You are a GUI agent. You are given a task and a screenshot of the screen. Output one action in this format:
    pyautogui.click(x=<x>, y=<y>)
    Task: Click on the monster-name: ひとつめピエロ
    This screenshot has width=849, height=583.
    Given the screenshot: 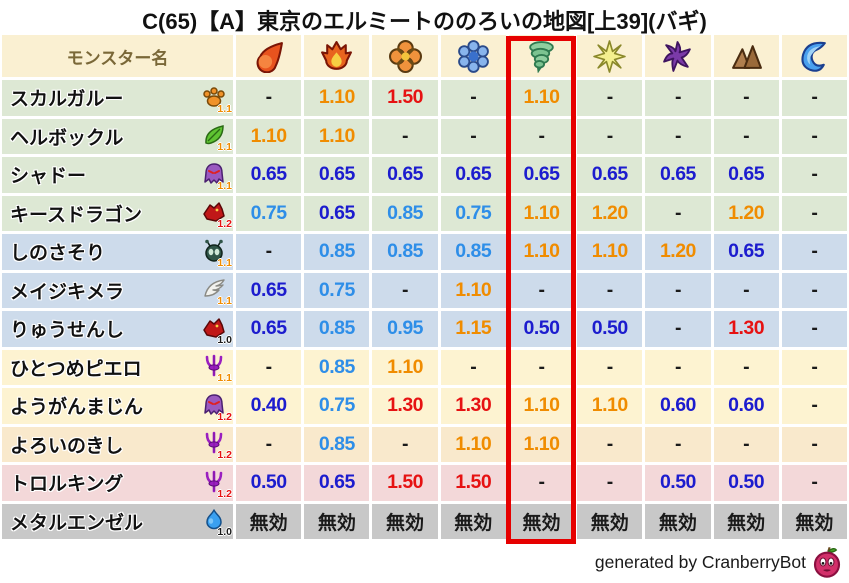 What is the action you would take?
    pyautogui.click(x=76, y=369)
    